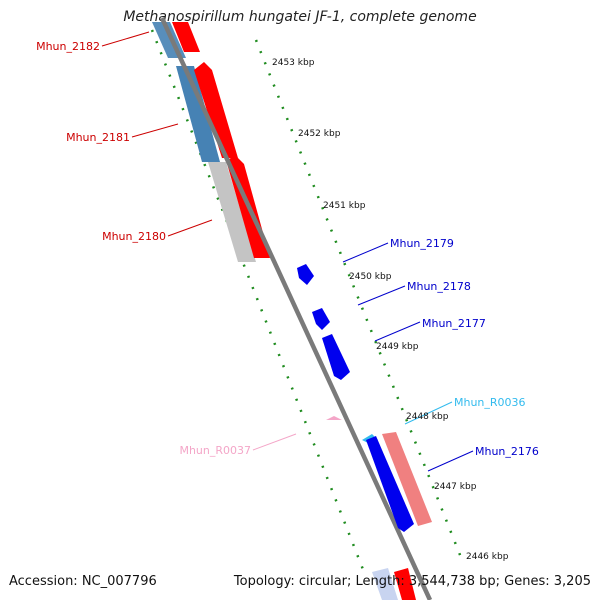 This screenshot has height=600, width=600. What do you see at coordinates (215, 450) in the screenshot?
I see `gene-label: Mhun_R0037` at bounding box center [215, 450].